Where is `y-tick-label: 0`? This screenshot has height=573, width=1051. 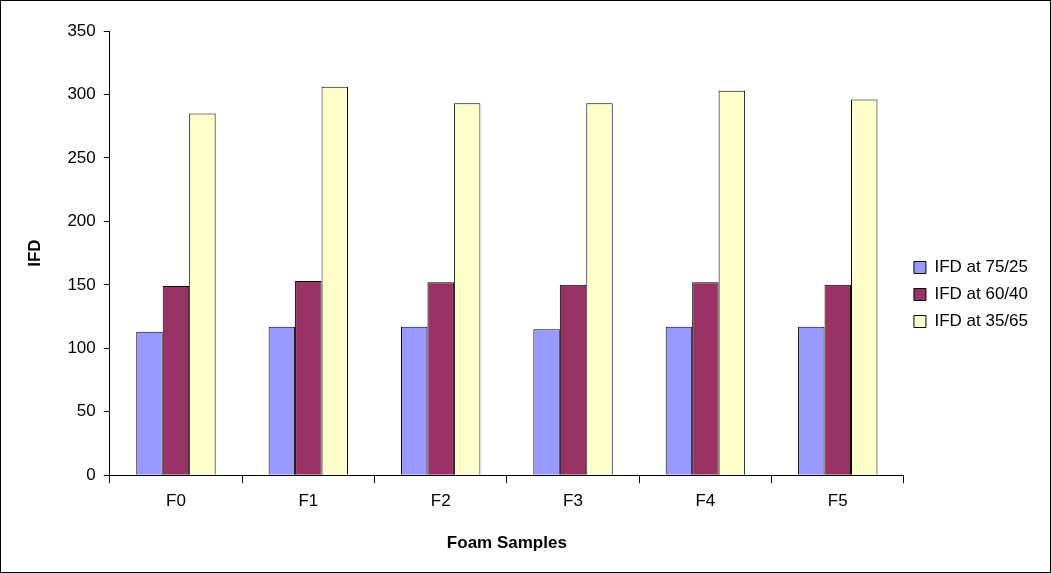
y-tick-label: 0 is located at coordinates (91, 474).